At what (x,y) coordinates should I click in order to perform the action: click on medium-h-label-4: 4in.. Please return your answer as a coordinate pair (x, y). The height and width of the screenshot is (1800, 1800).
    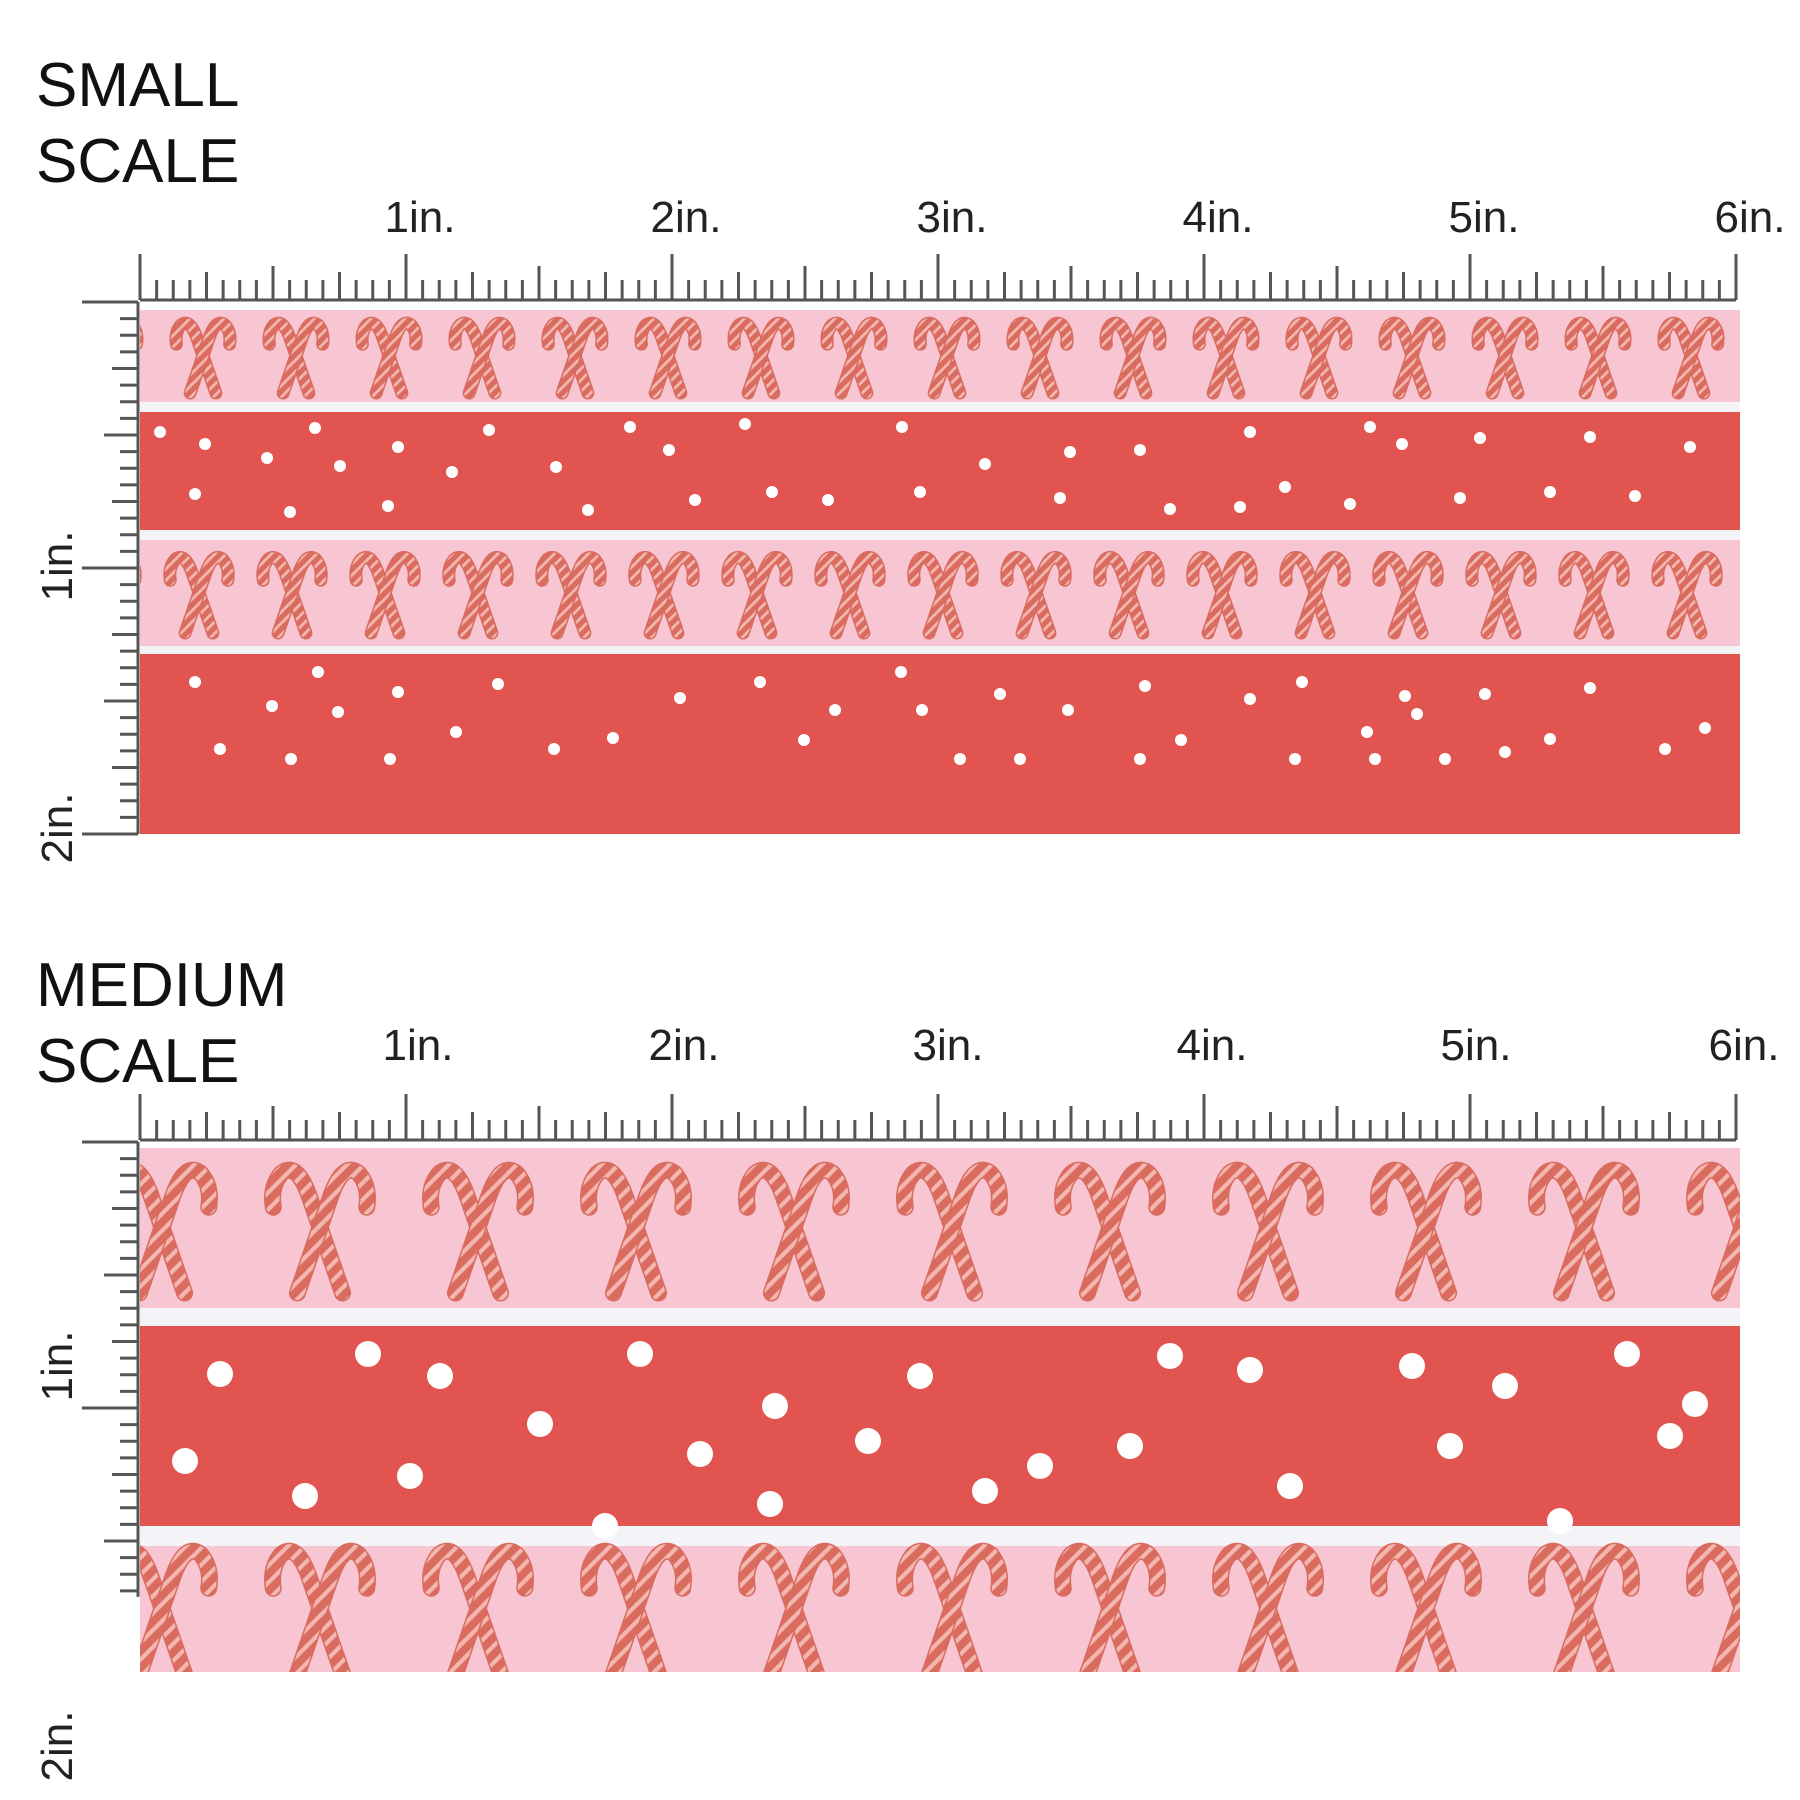
    Looking at the image, I should click on (1212, 1045).